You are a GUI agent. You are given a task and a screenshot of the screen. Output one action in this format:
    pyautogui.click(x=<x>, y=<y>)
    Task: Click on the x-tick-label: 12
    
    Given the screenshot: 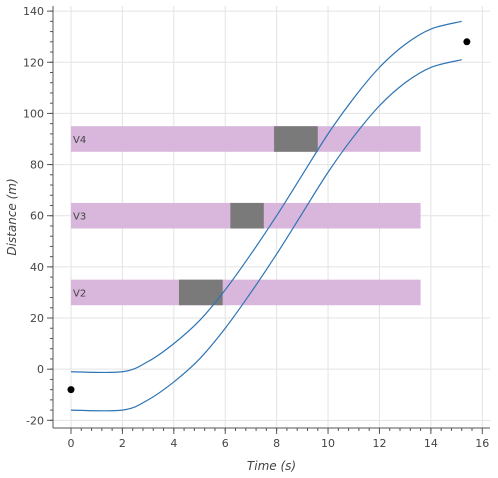 What is the action you would take?
    pyautogui.click(x=379, y=443)
    